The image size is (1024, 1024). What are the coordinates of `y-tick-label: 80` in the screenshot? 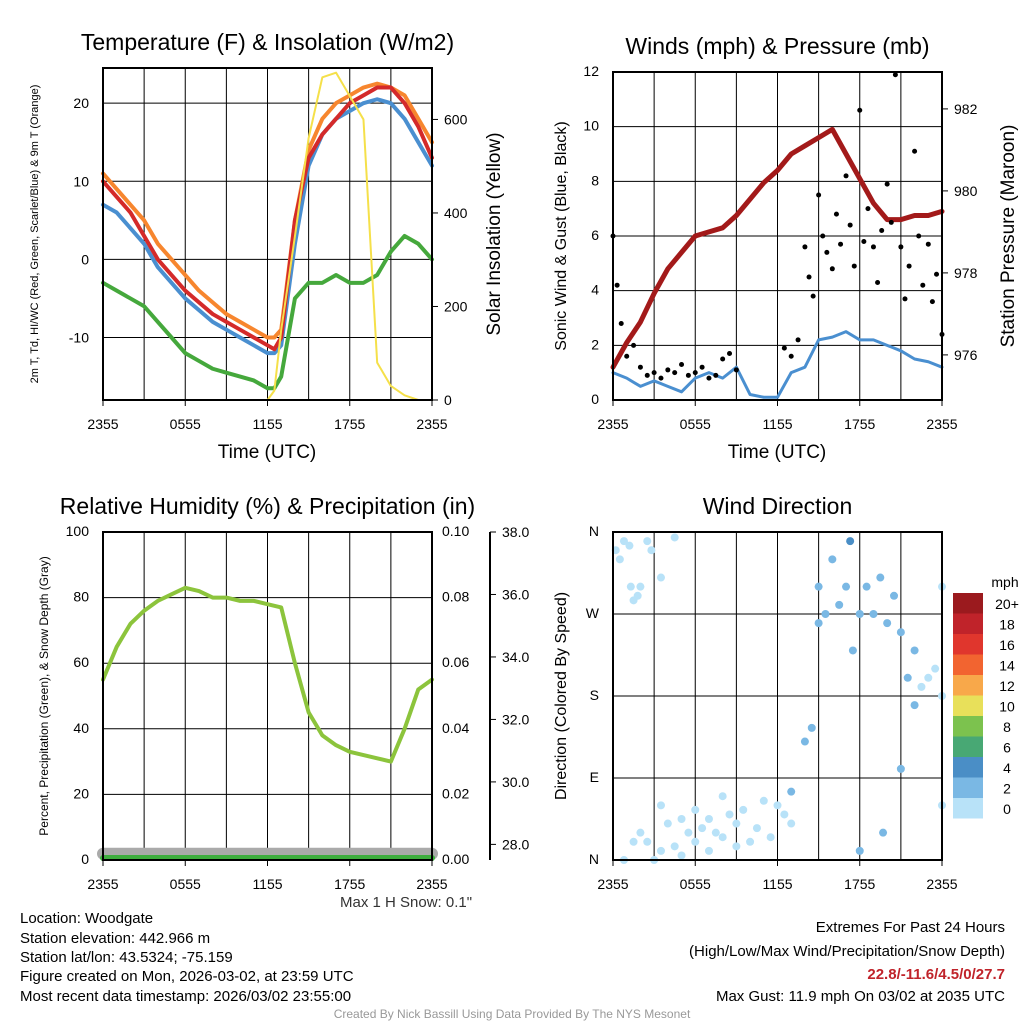 It's located at (81, 597).